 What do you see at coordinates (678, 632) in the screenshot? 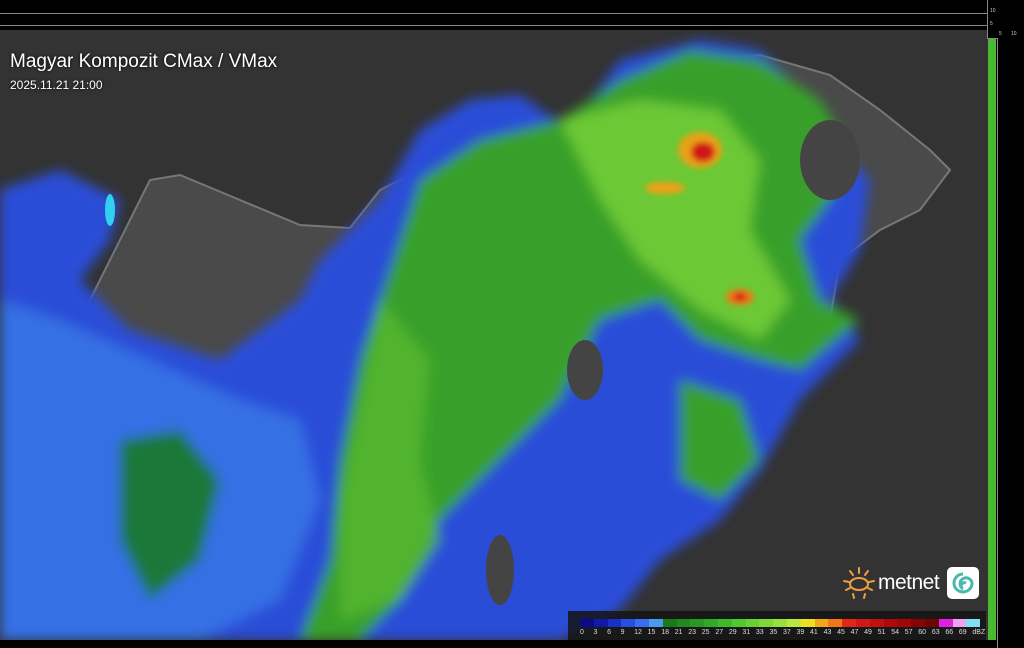
I see `legend-label: 21` at bounding box center [678, 632].